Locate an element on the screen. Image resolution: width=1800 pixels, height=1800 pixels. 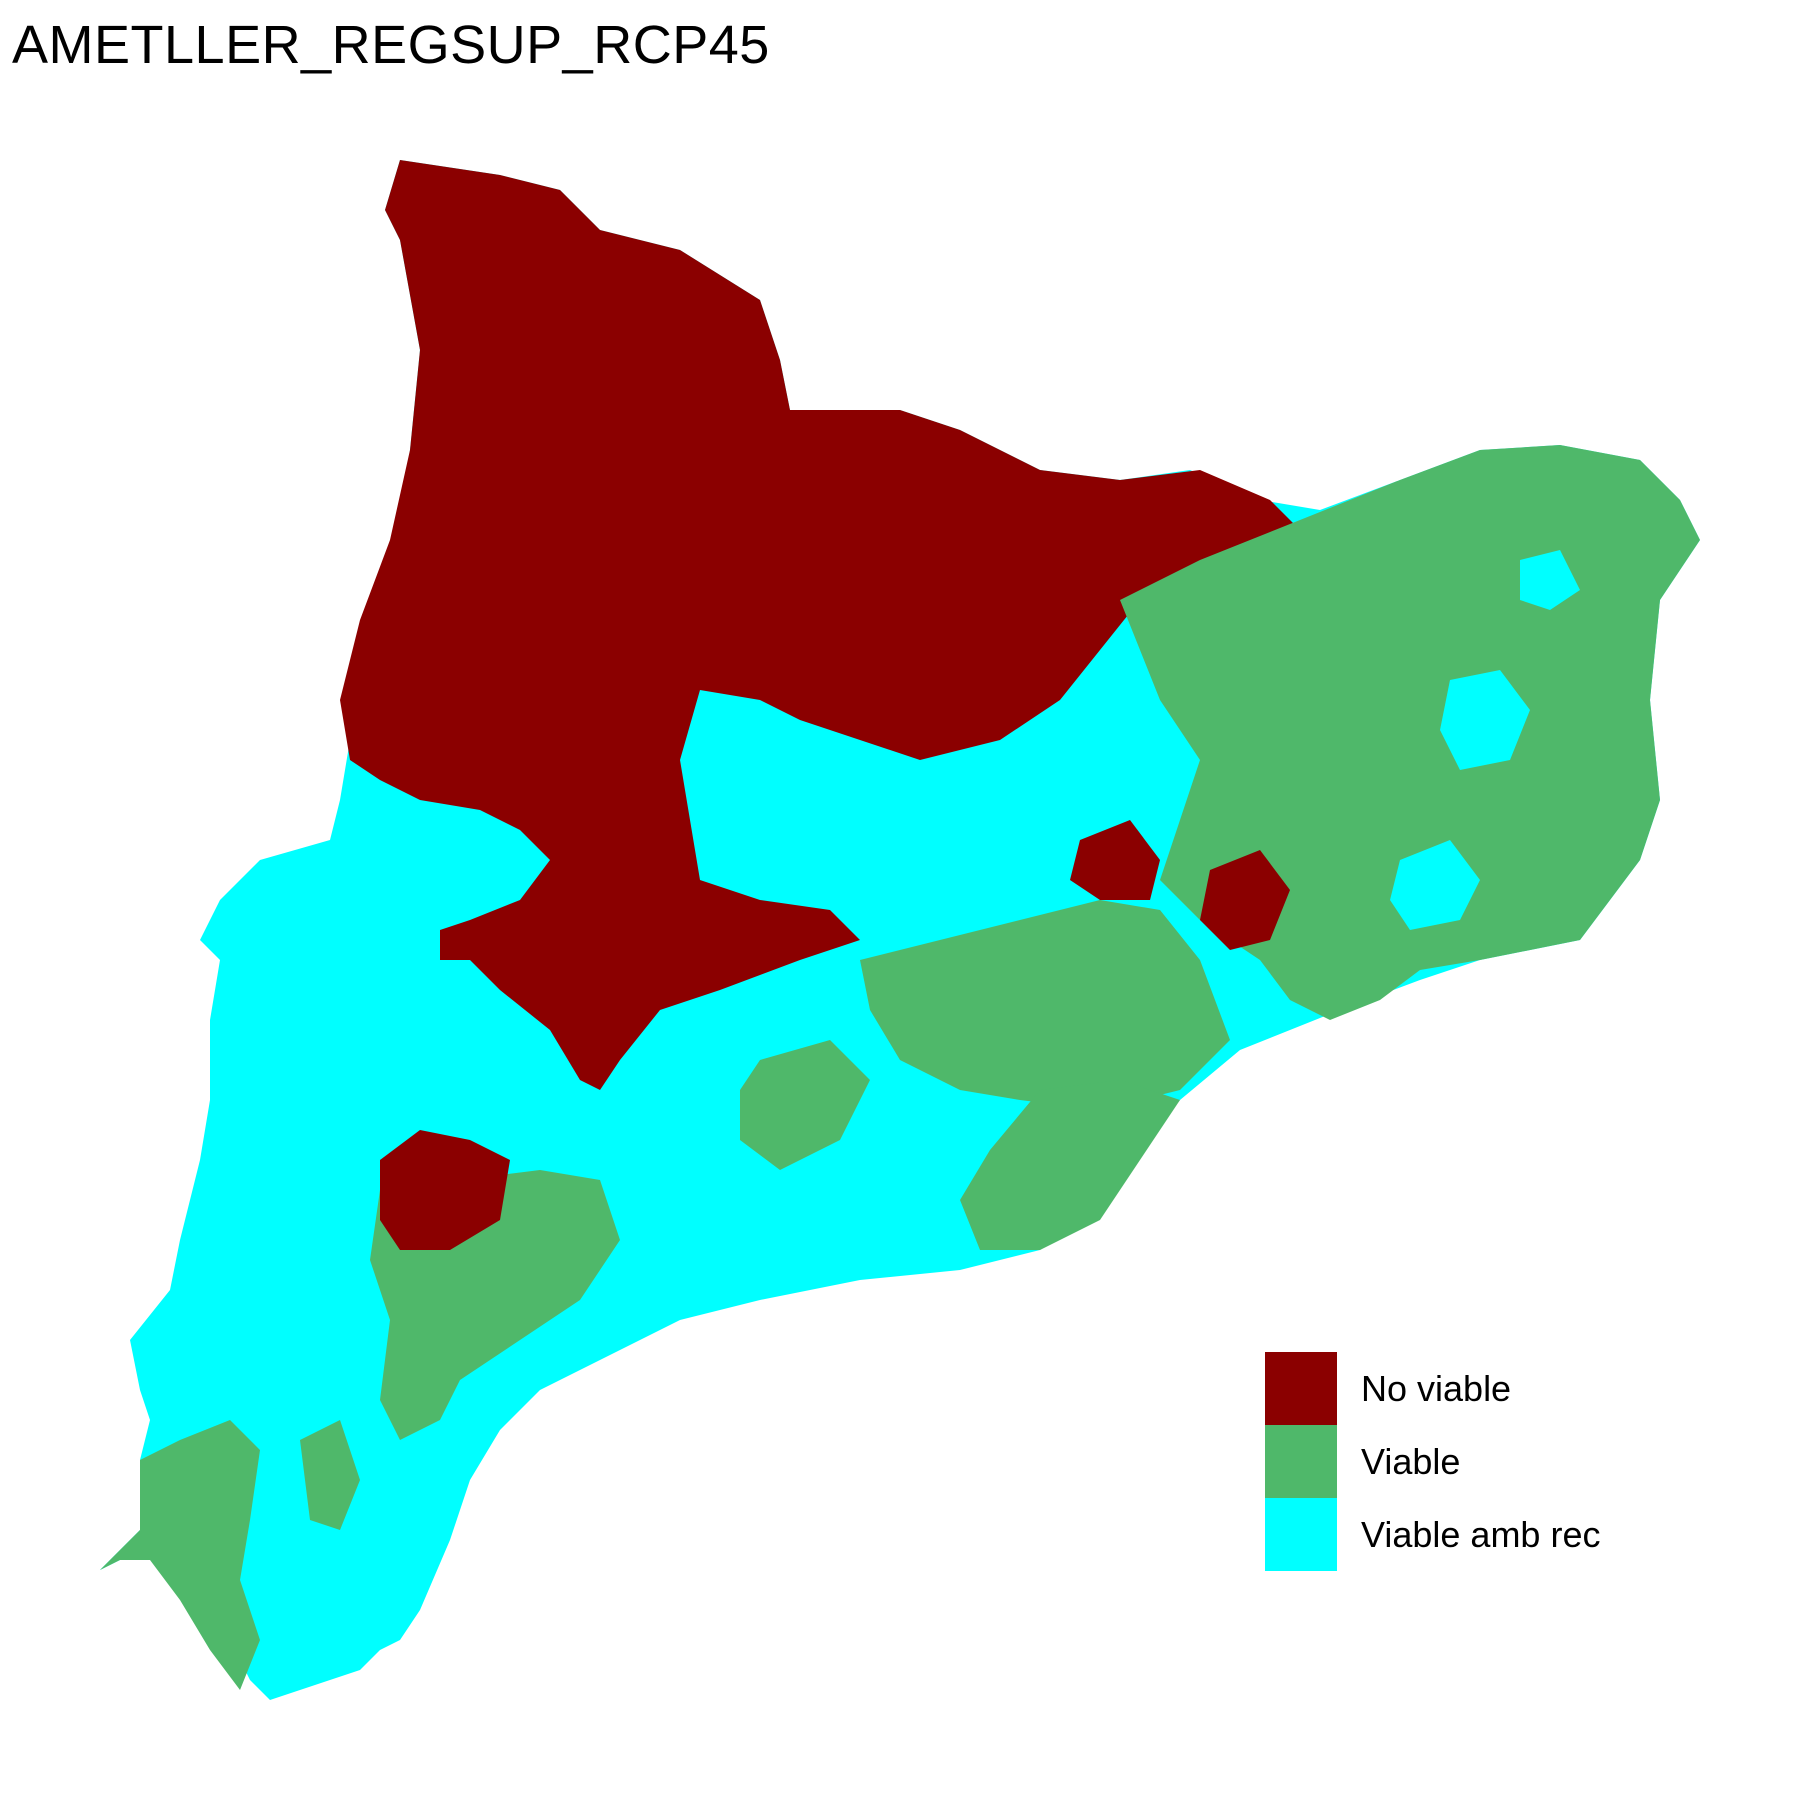
legend-swatch-viable is located at coordinates (1301, 1461).